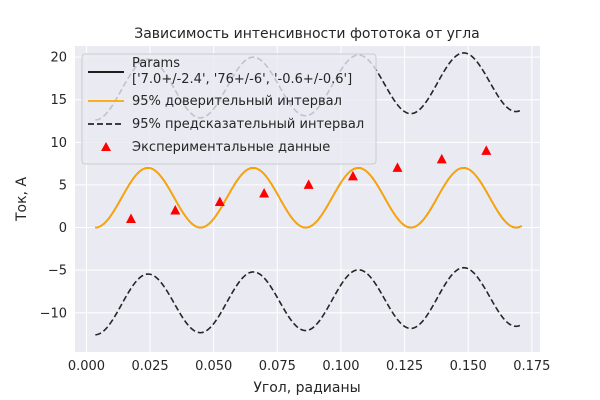  Describe the element at coordinates (404, 366) in the screenshot. I see `x-tick-label: 0.125` at that location.